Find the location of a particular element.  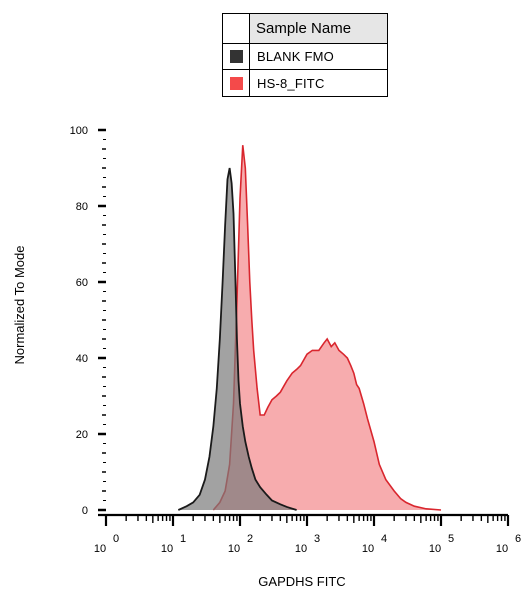

area-blank-fmo is located at coordinates (237, 339).